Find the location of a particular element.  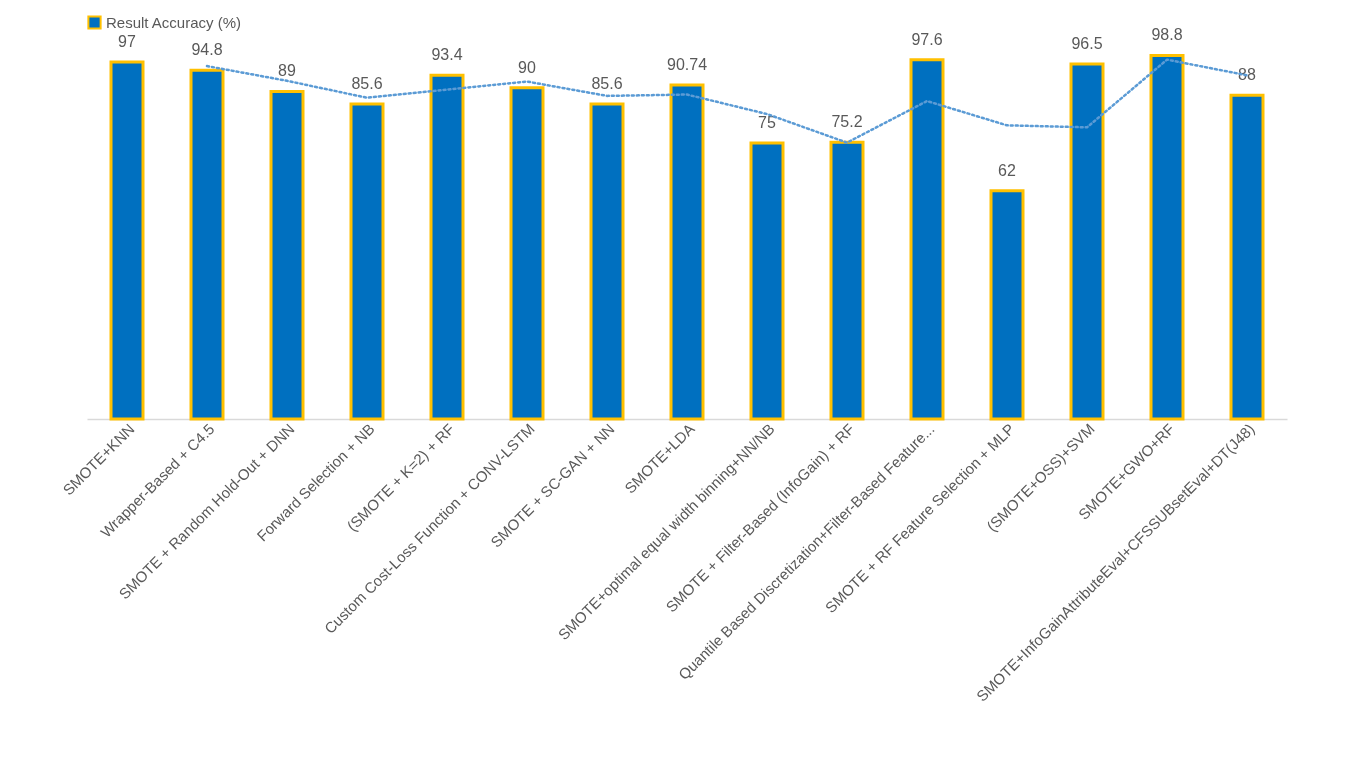

data-label: 75.2 is located at coordinates (847, 122).